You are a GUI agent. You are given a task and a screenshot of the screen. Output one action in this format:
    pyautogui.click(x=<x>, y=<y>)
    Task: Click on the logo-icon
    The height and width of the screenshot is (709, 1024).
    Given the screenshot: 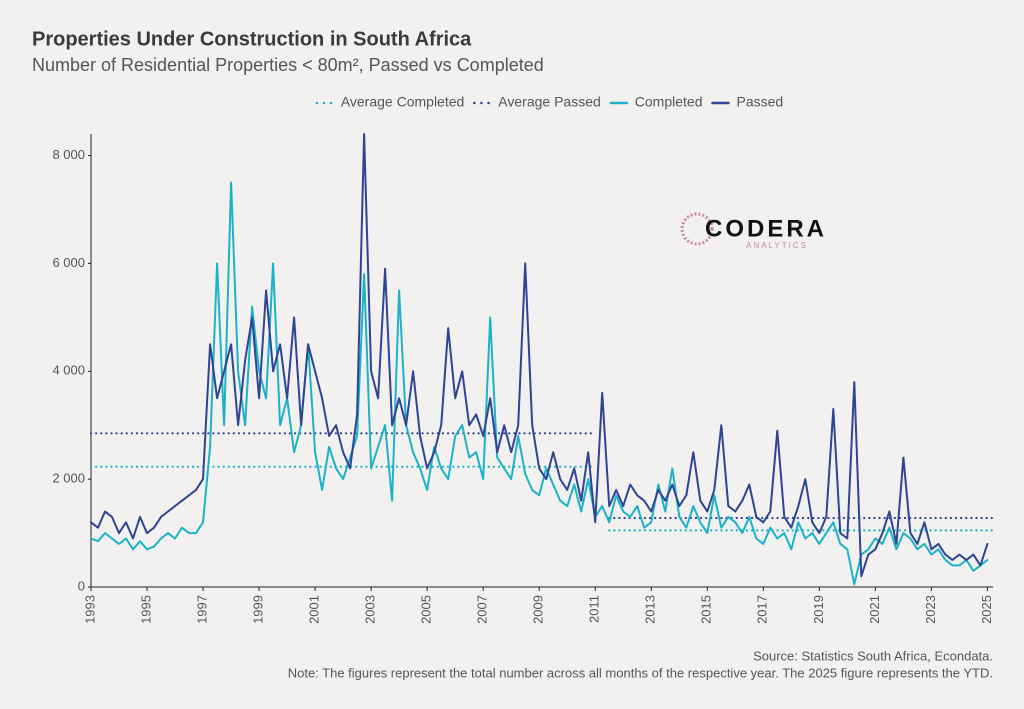 What is the action you would take?
    pyautogui.click(x=697, y=229)
    